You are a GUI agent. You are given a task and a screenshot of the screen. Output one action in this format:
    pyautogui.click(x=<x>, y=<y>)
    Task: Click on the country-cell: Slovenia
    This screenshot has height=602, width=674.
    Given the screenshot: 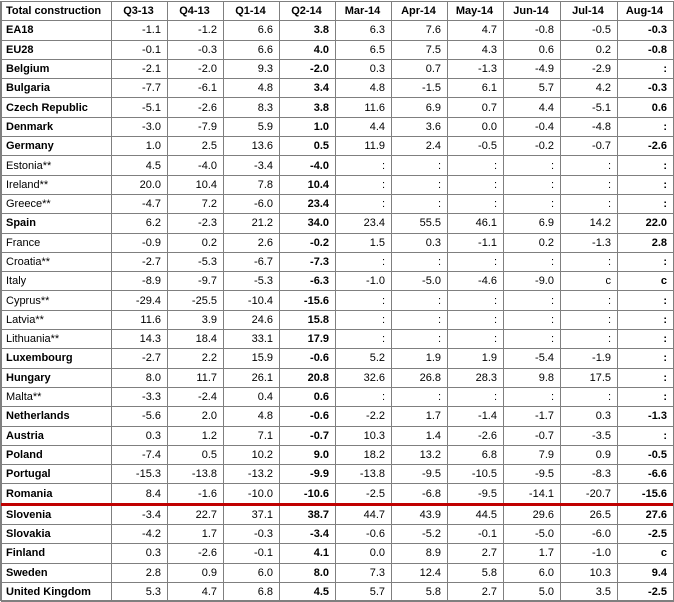 What is the action you would take?
    pyautogui.click(x=56, y=514)
    